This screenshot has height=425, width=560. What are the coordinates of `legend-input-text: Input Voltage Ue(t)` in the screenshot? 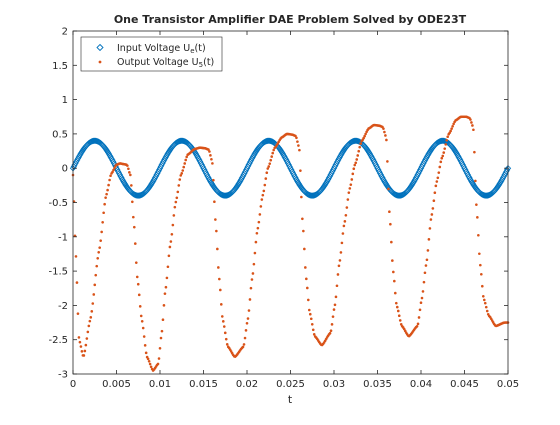 It's located at (161, 49).